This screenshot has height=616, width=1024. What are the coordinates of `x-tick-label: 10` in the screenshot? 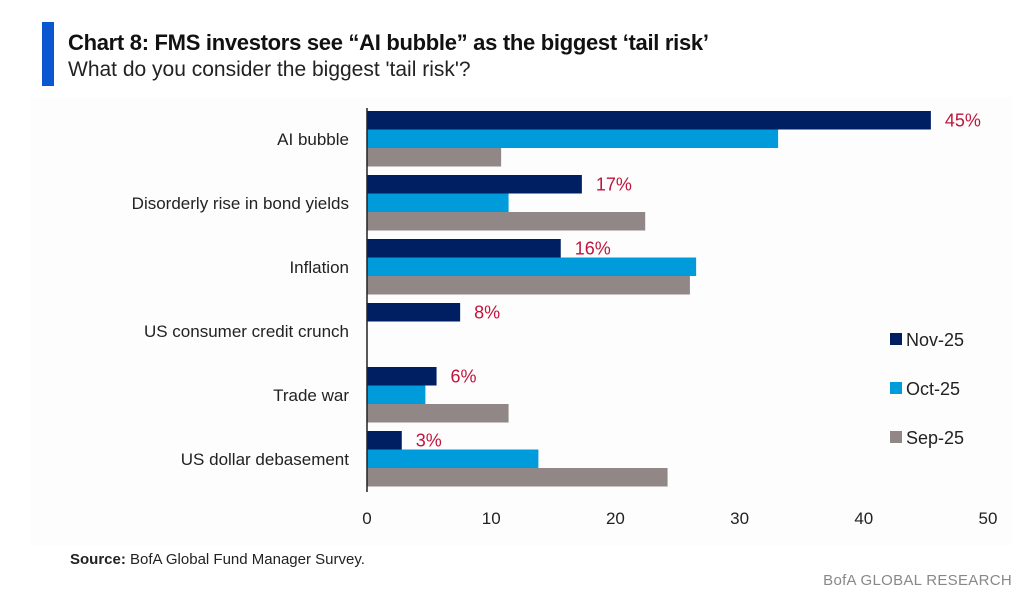 It's located at (491, 518).